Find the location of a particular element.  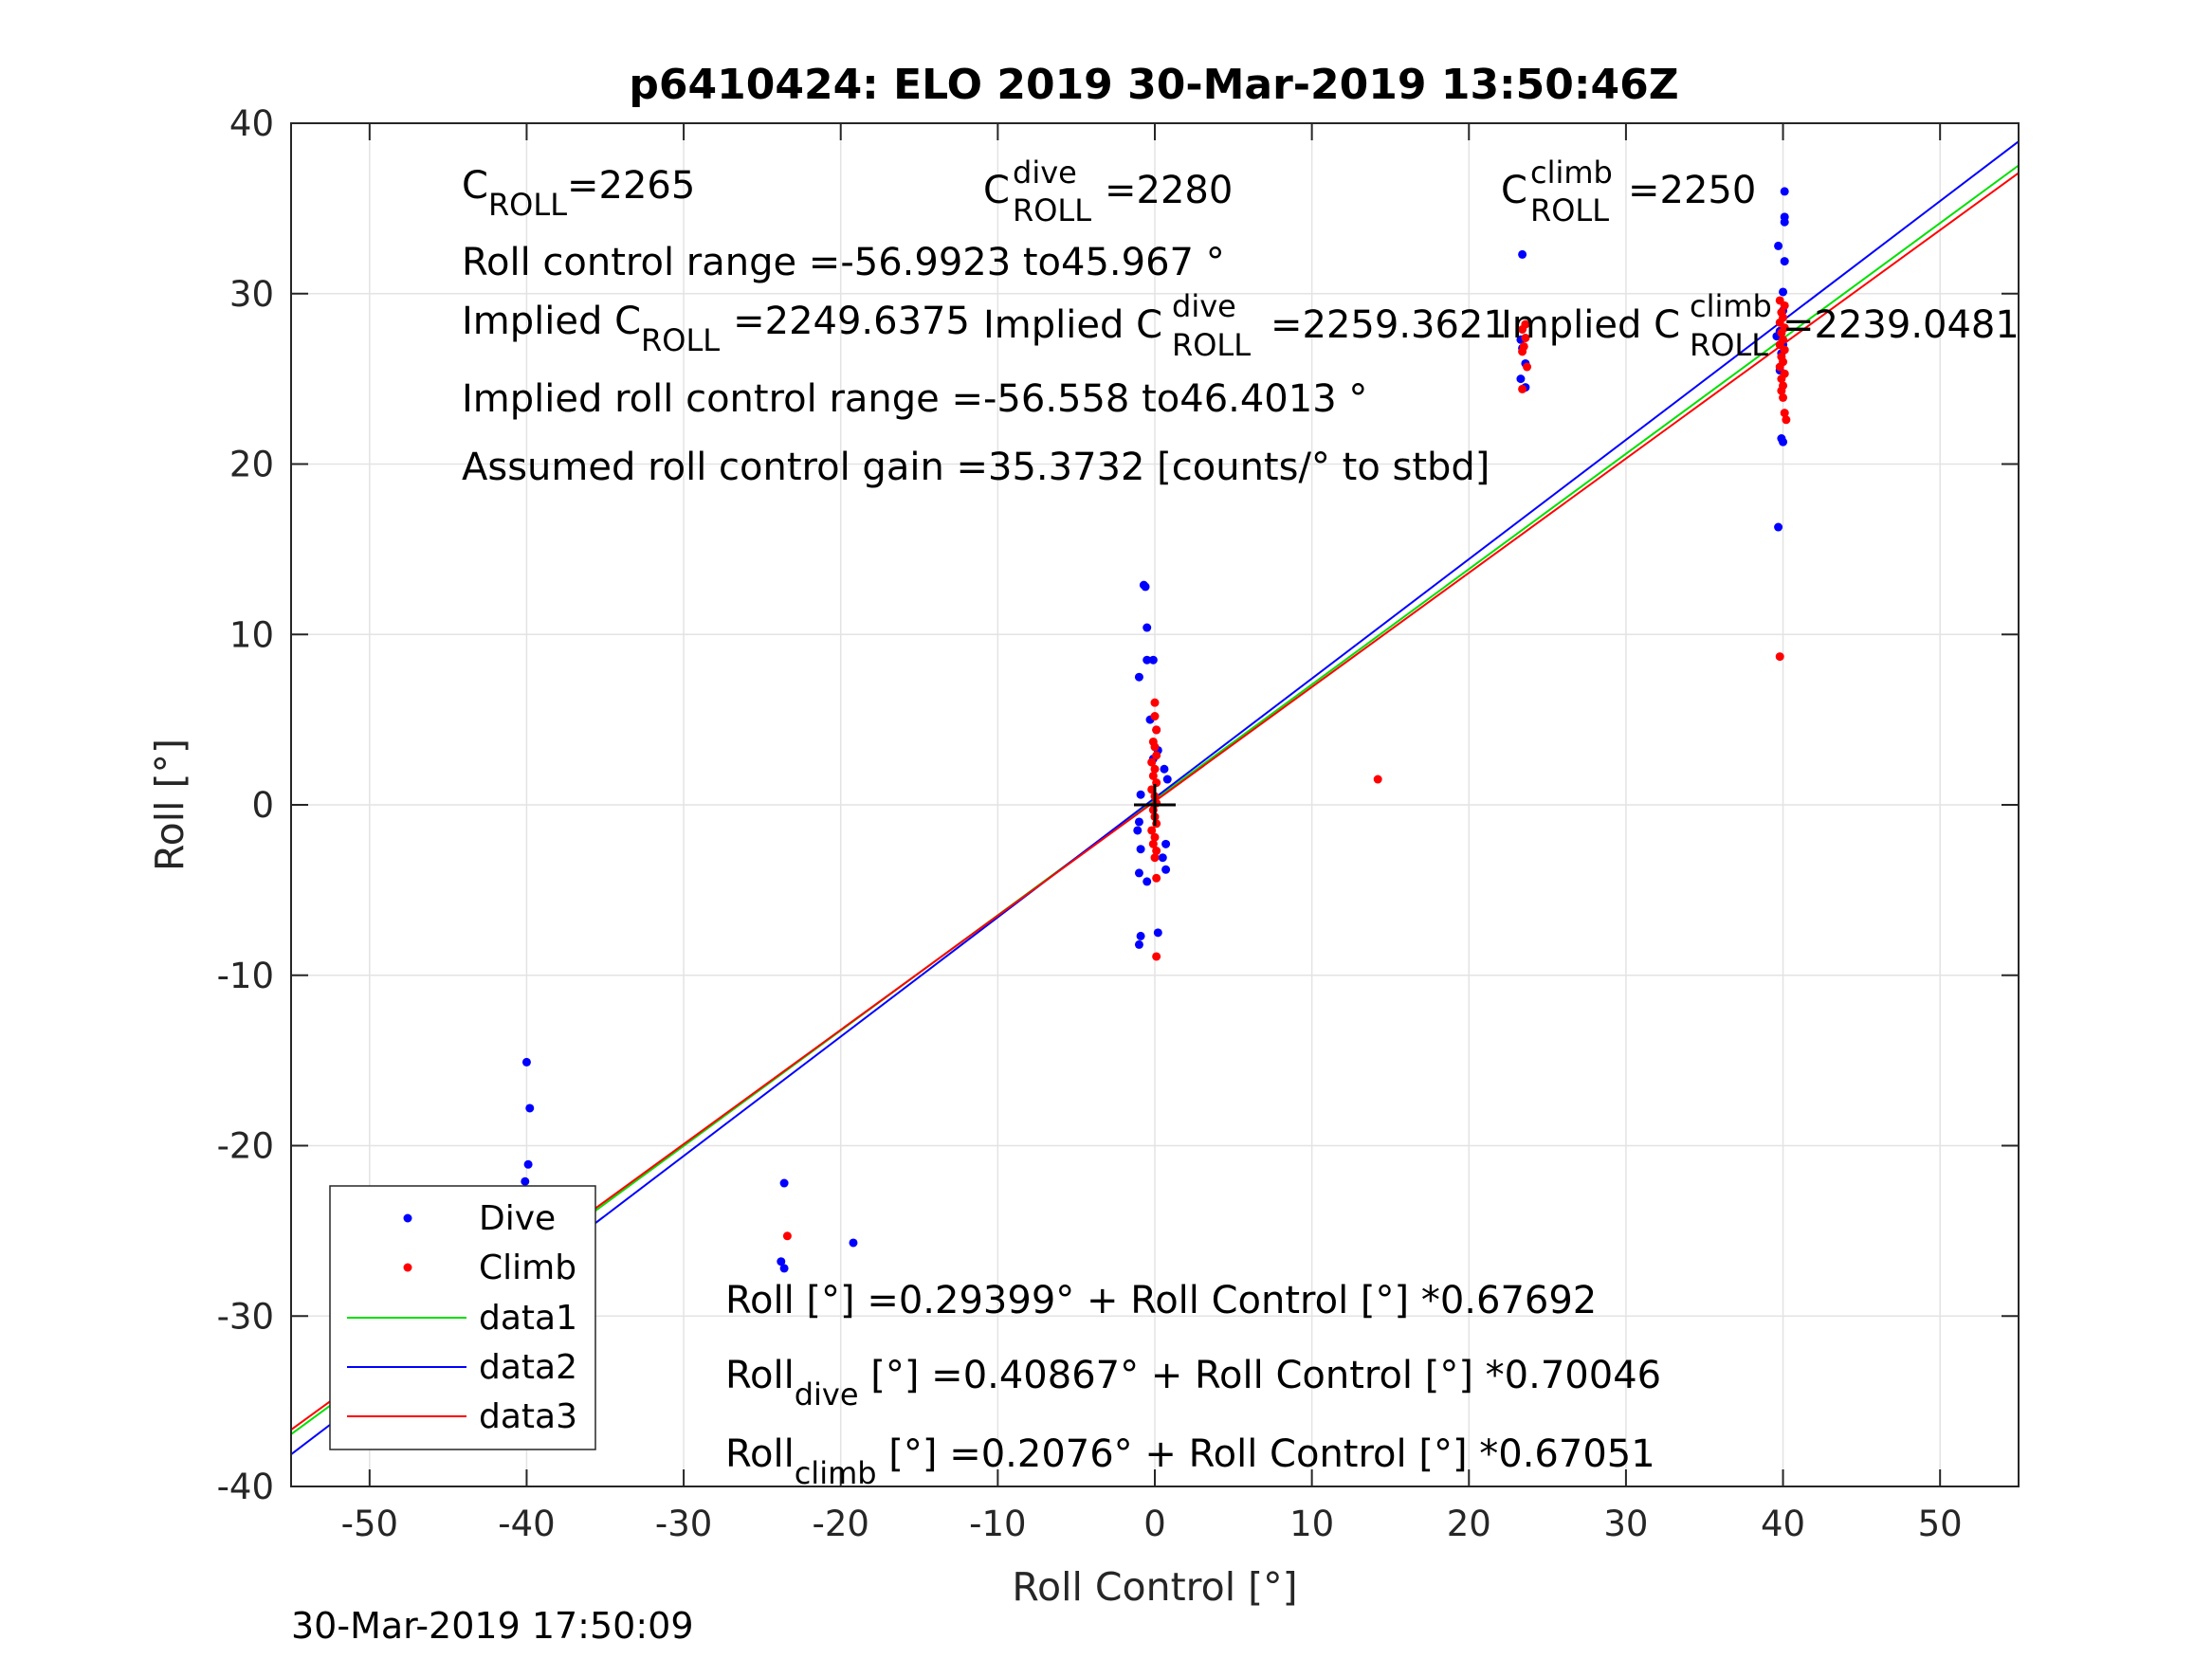

y-tick-label: 30 is located at coordinates (251, 294).